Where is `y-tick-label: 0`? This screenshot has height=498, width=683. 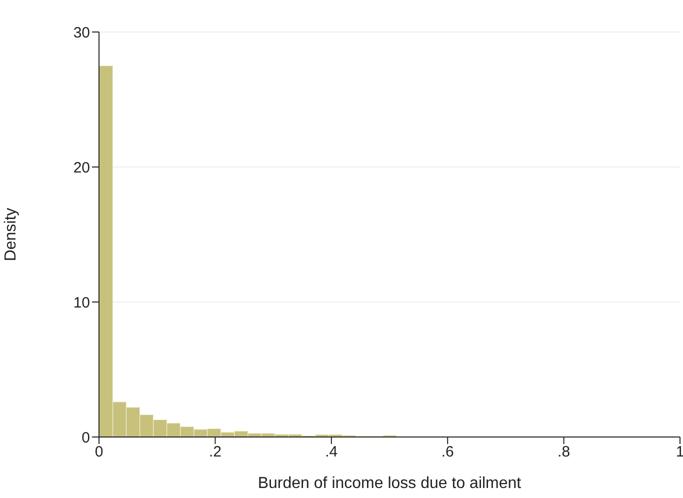
y-tick-label: 0 is located at coordinates (86, 437).